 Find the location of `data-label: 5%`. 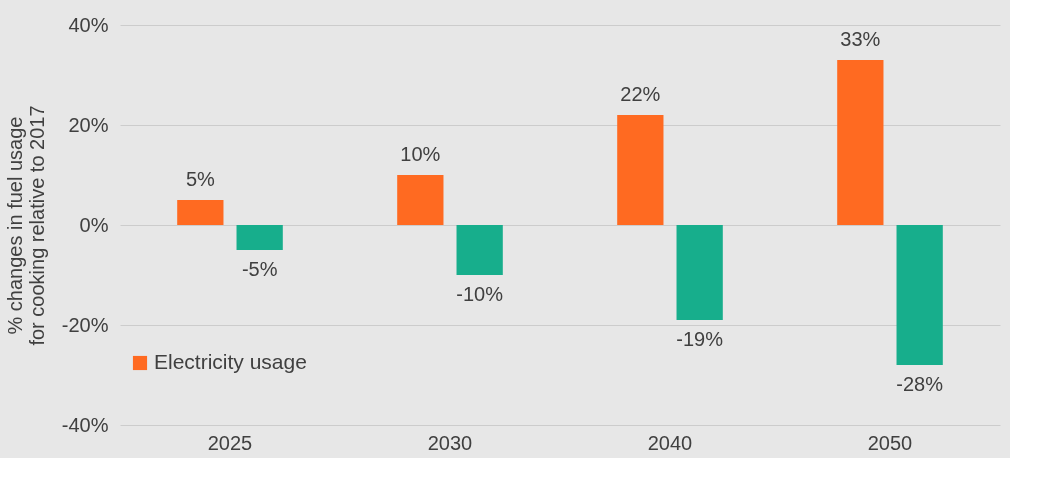

data-label: 5% is located at coordinates (200, 179).